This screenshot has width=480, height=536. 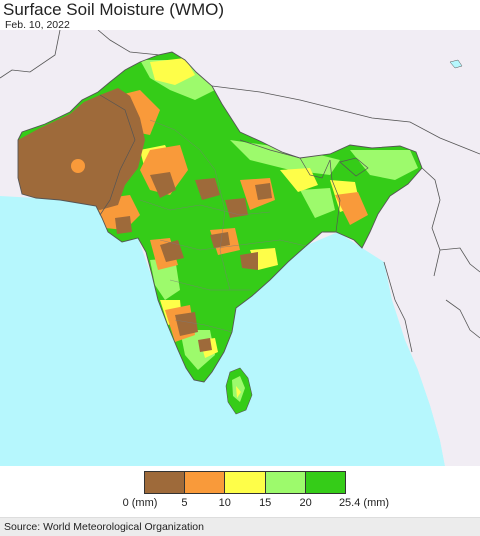 I want to click on internal-borders, so click(x=234, y=163).